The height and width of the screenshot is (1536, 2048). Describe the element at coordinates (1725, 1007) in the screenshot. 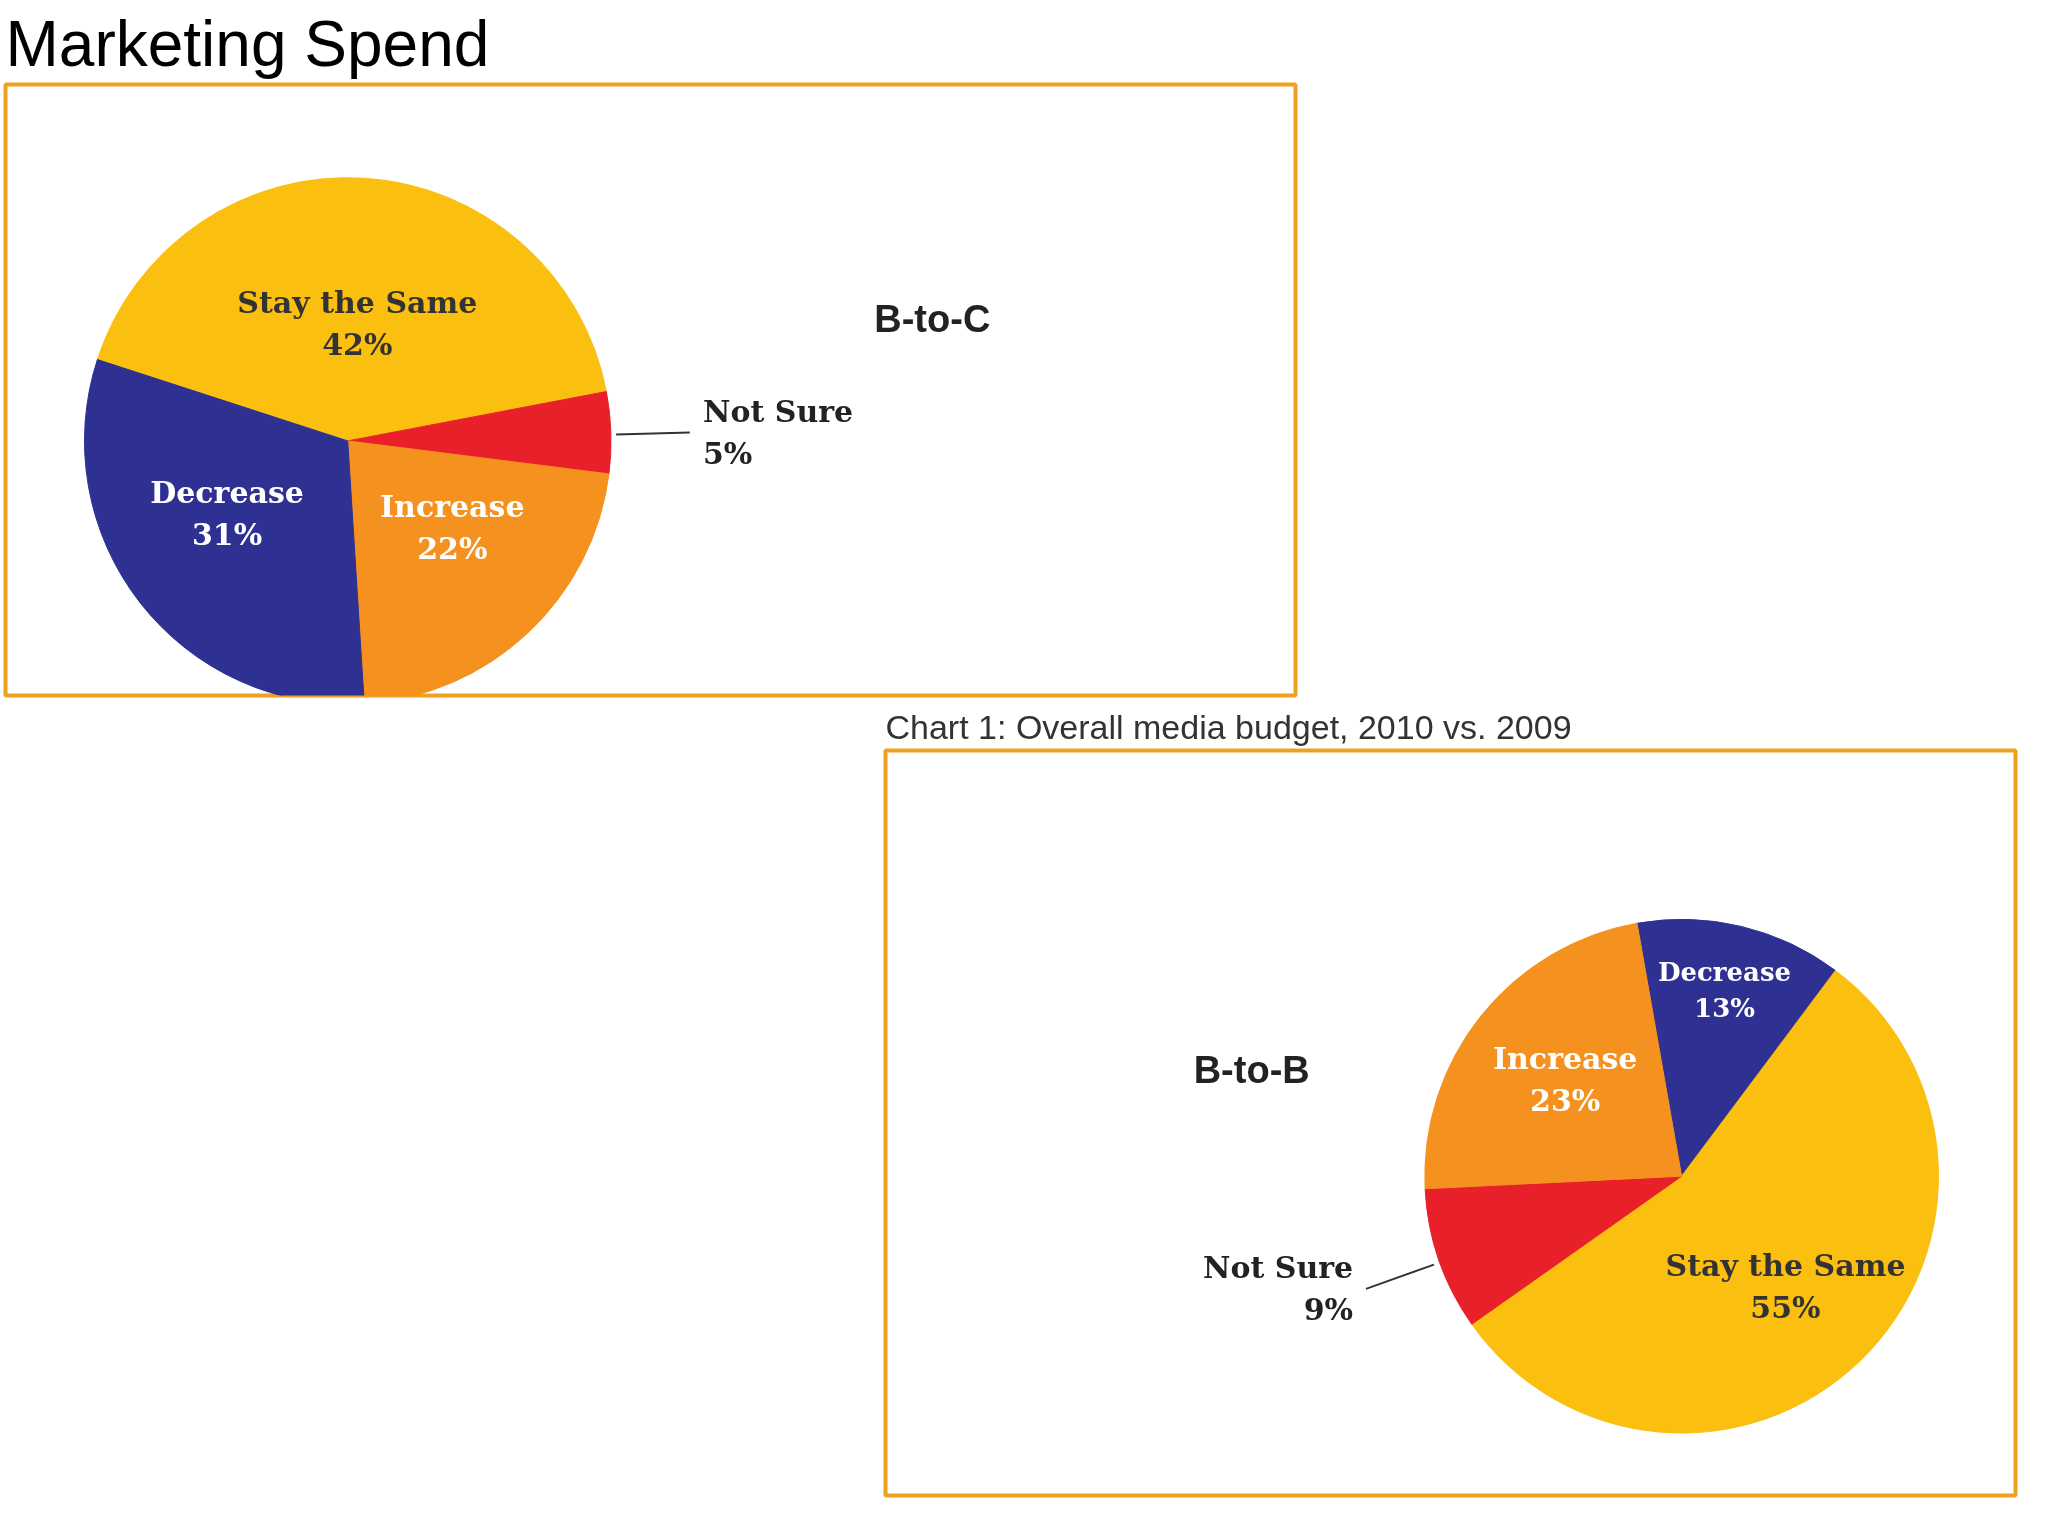

I see `data-label: 13%` at that location.